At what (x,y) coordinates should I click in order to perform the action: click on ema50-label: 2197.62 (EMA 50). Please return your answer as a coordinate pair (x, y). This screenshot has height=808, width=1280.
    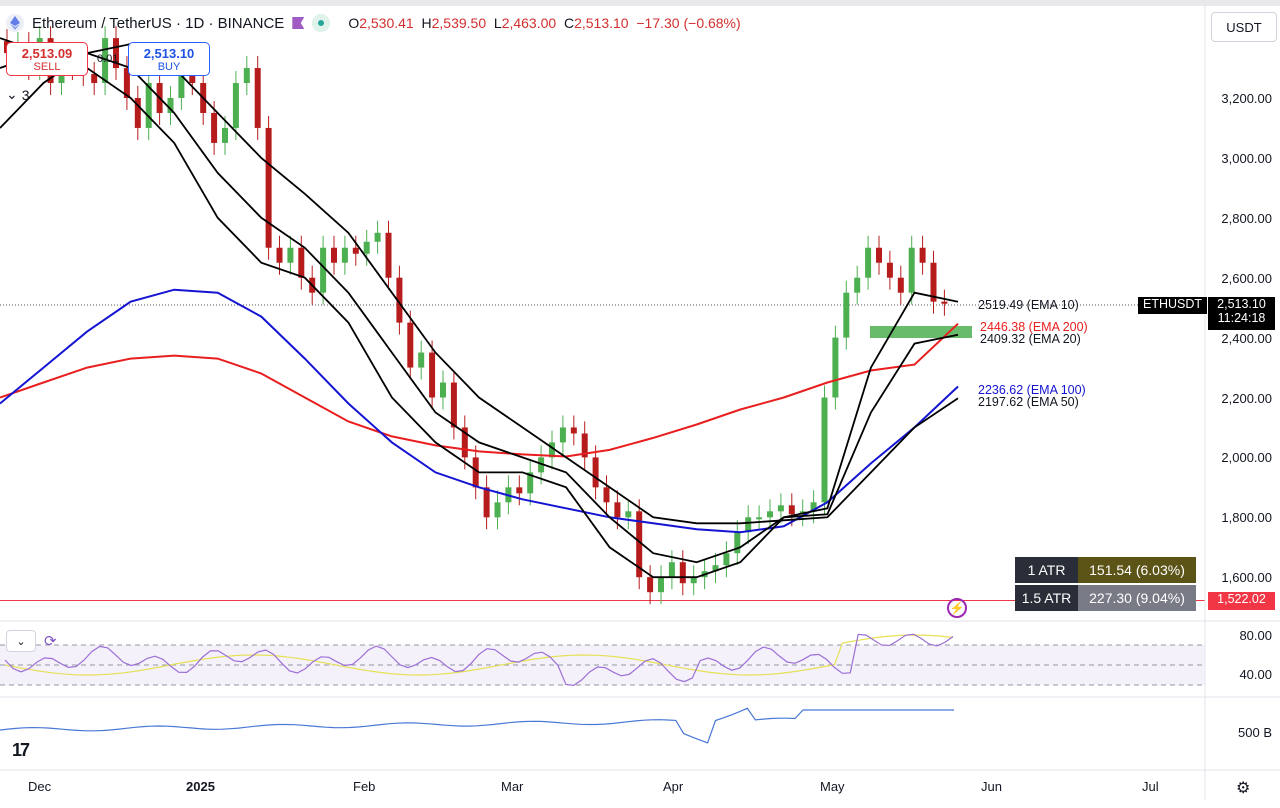
    Looking at the image, I should click on (1028, 402).